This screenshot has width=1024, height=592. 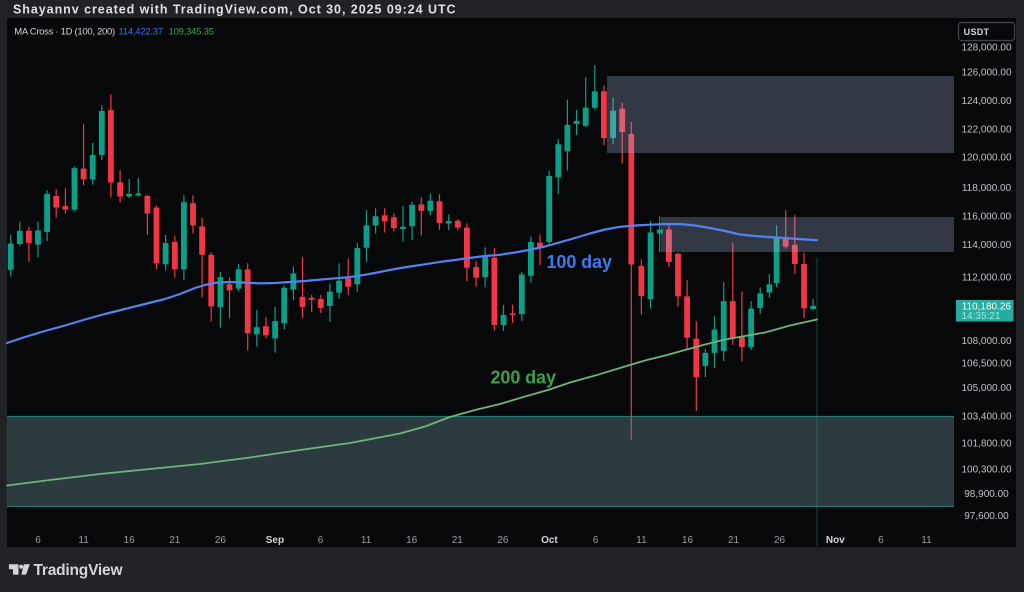 What do you see at coordinates (987, 306) in the screenshot?
I see `svg-text: 110,180.26` at bounding box center [987, 306].